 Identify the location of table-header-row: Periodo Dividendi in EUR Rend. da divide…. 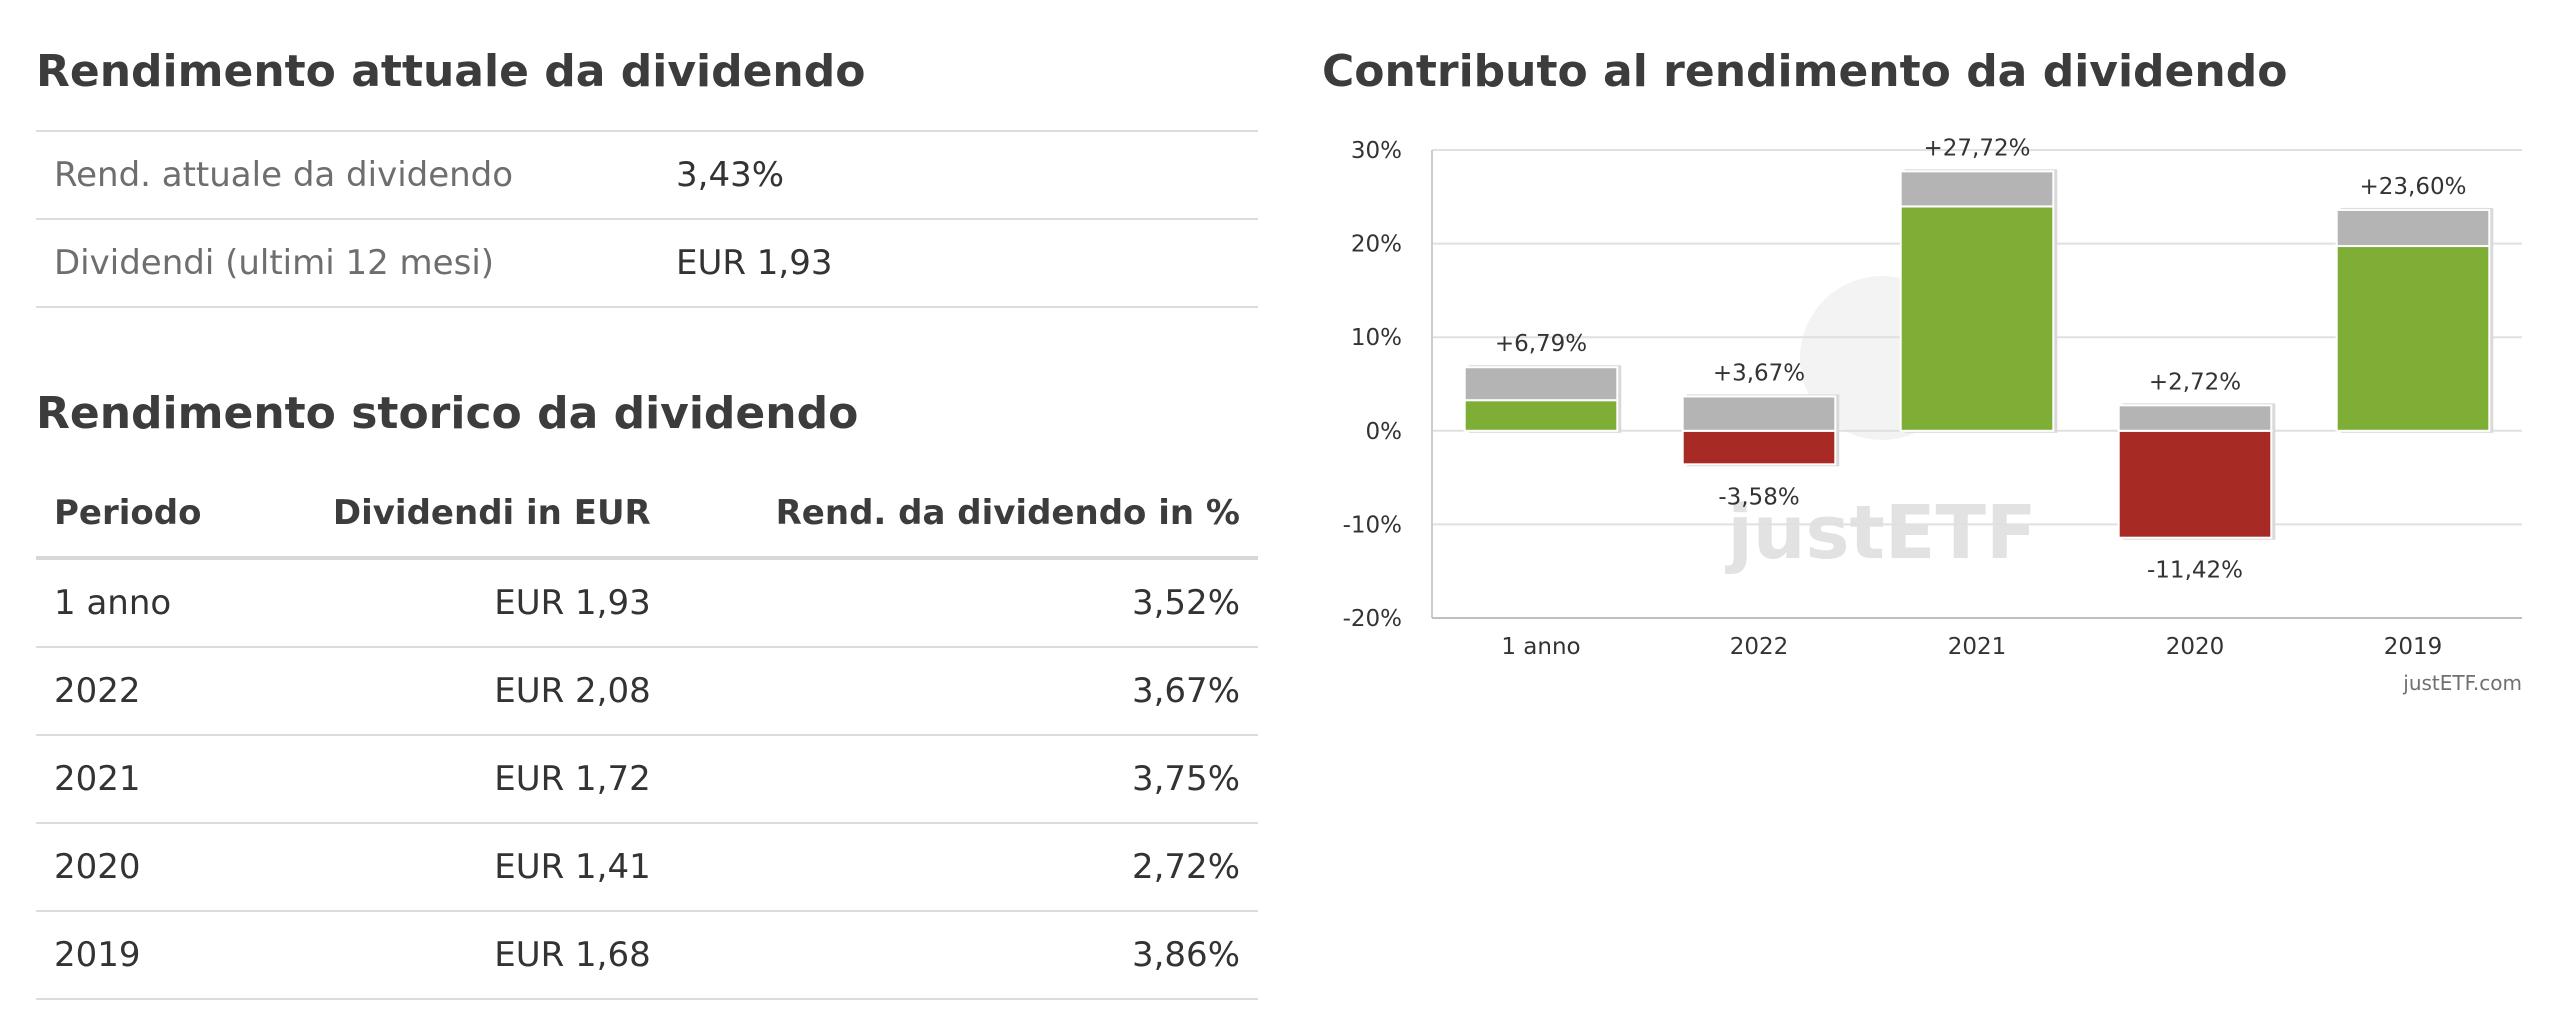
(647, 515).